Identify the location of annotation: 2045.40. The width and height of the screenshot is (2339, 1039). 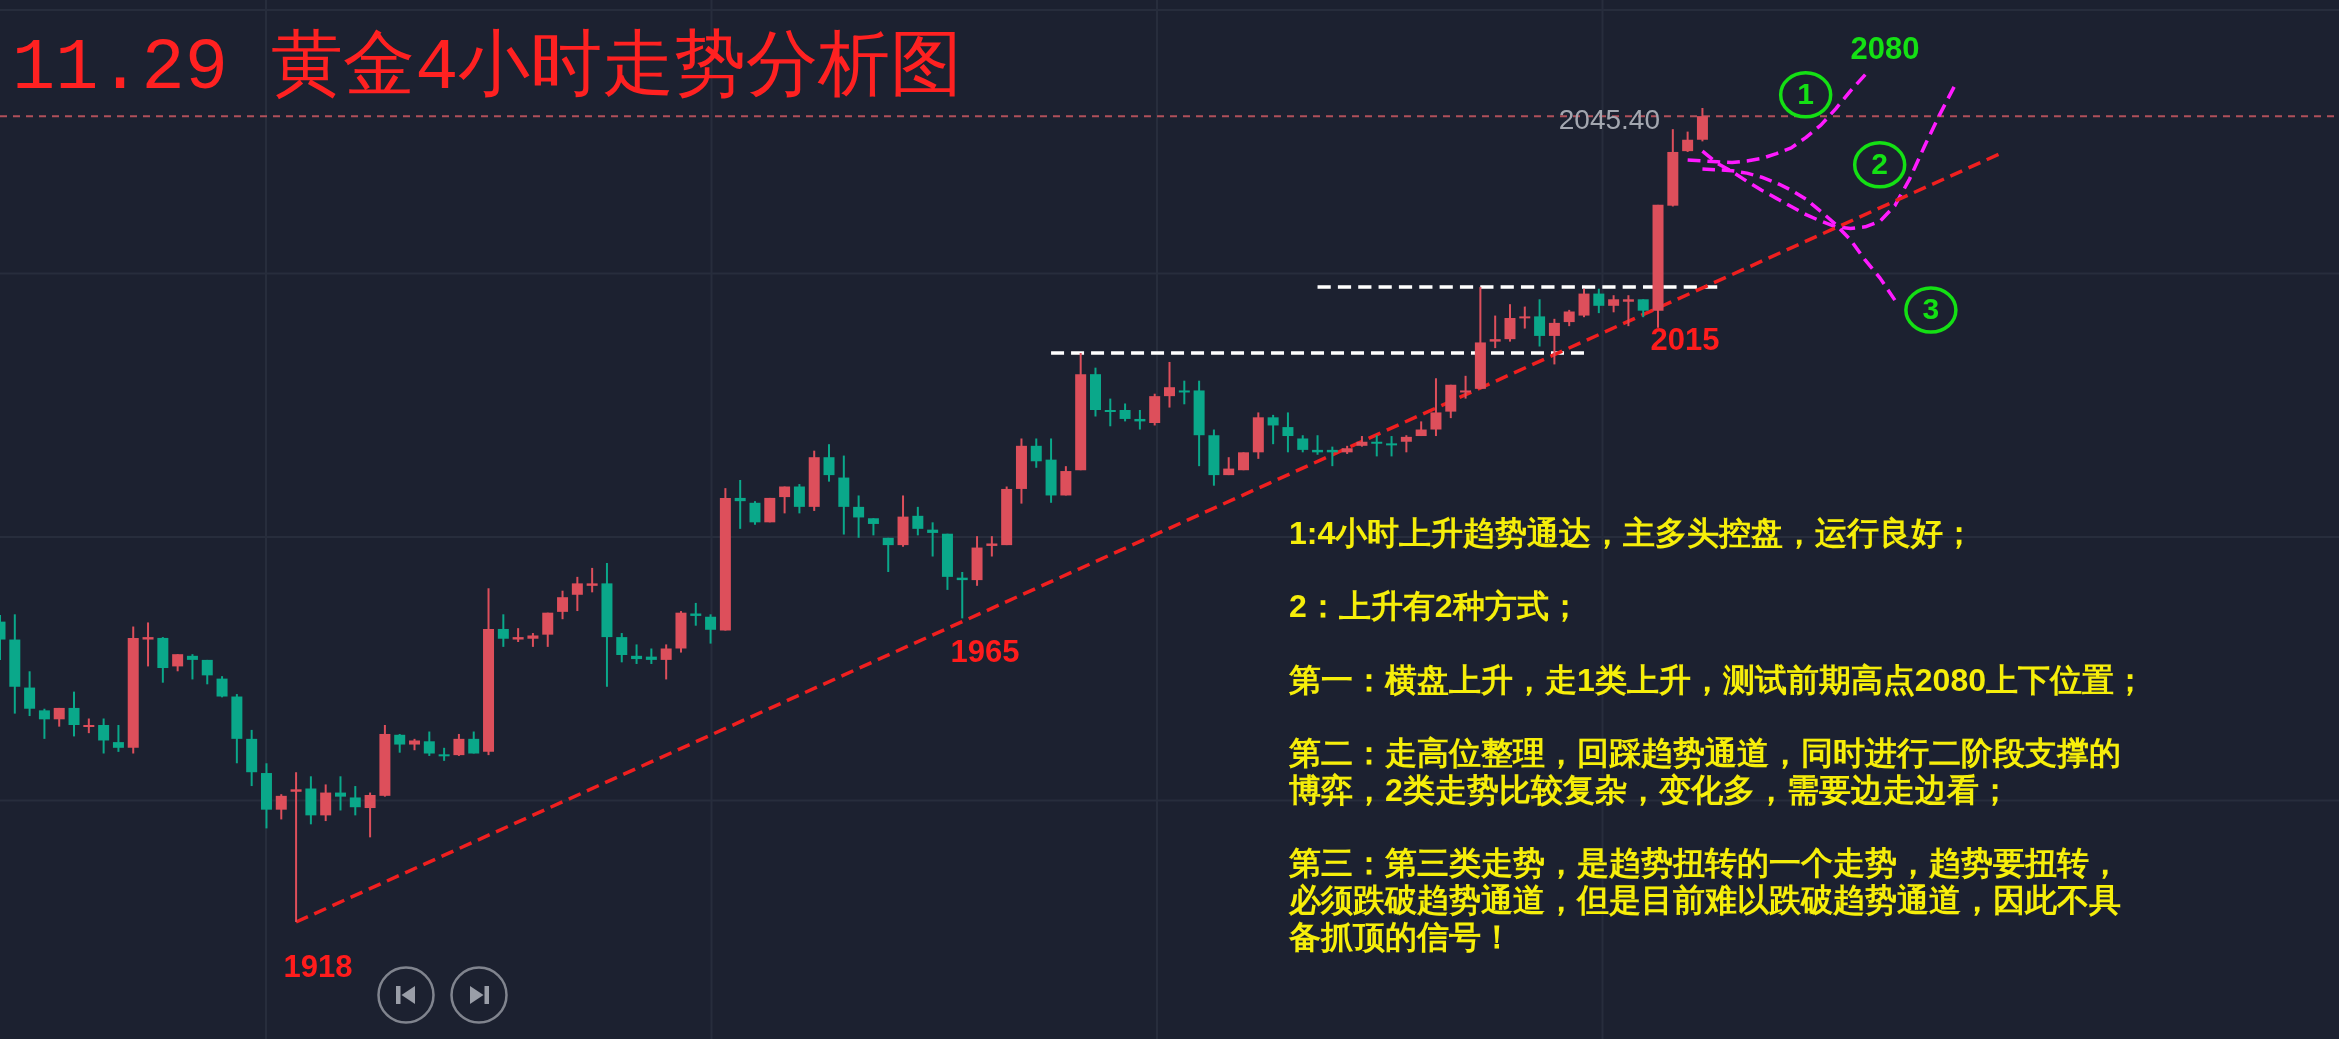
(1609, 119).